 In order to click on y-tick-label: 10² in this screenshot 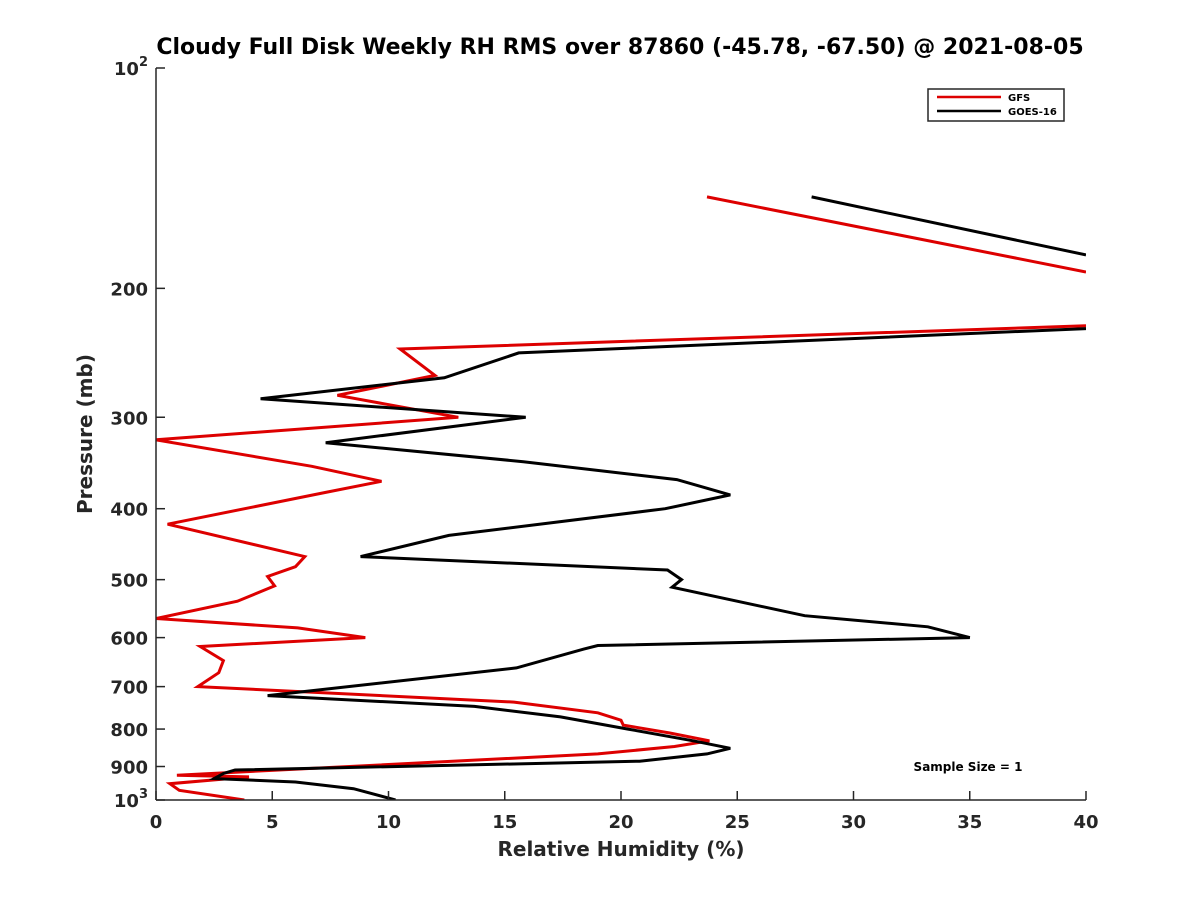, I will do `click(131, 67)`.